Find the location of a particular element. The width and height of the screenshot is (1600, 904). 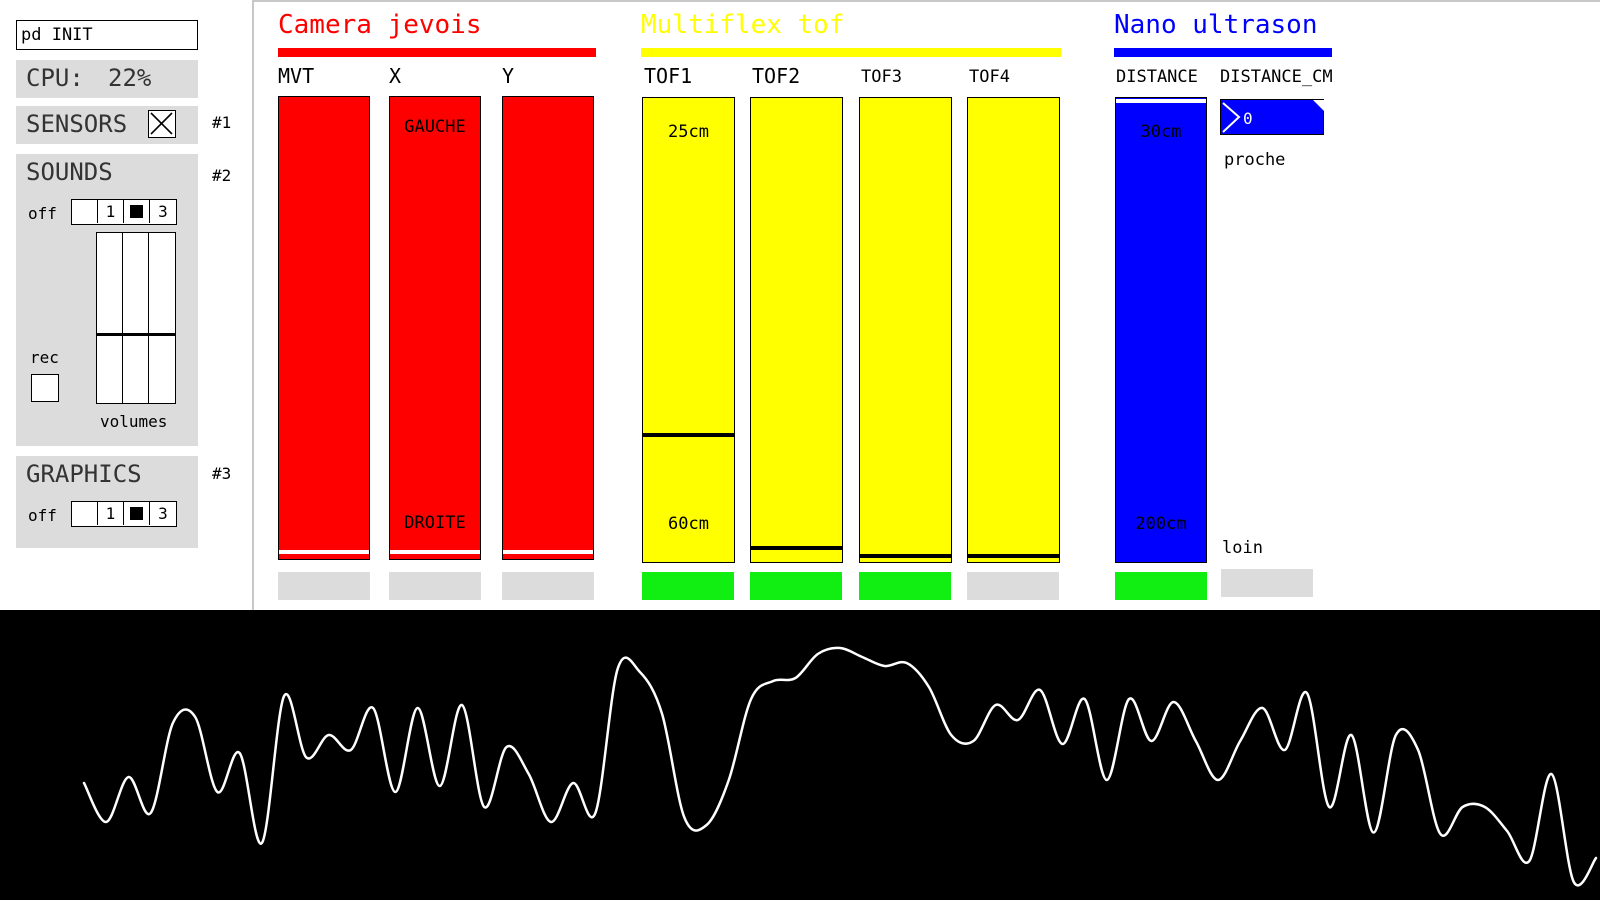

proche-label: proche is located at coordinates (1255, 160).